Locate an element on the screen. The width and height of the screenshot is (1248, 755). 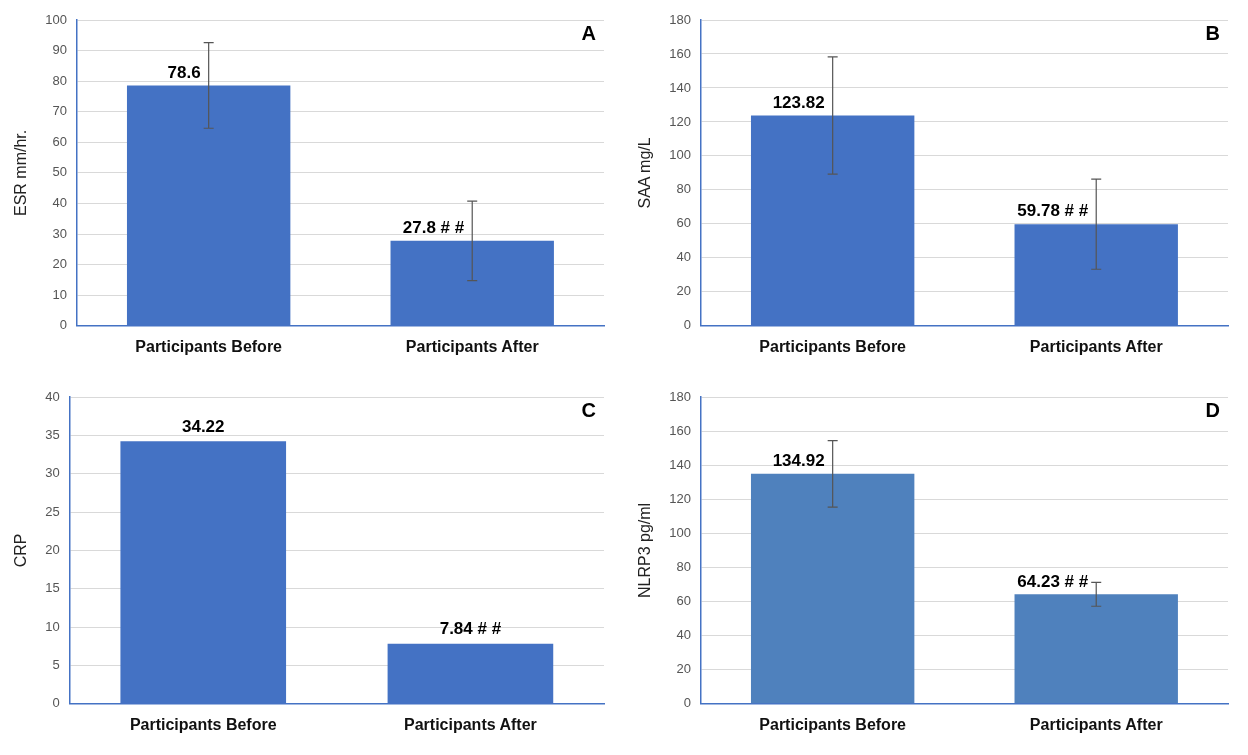
chart-title: D is located at coordinates (1212, 409).